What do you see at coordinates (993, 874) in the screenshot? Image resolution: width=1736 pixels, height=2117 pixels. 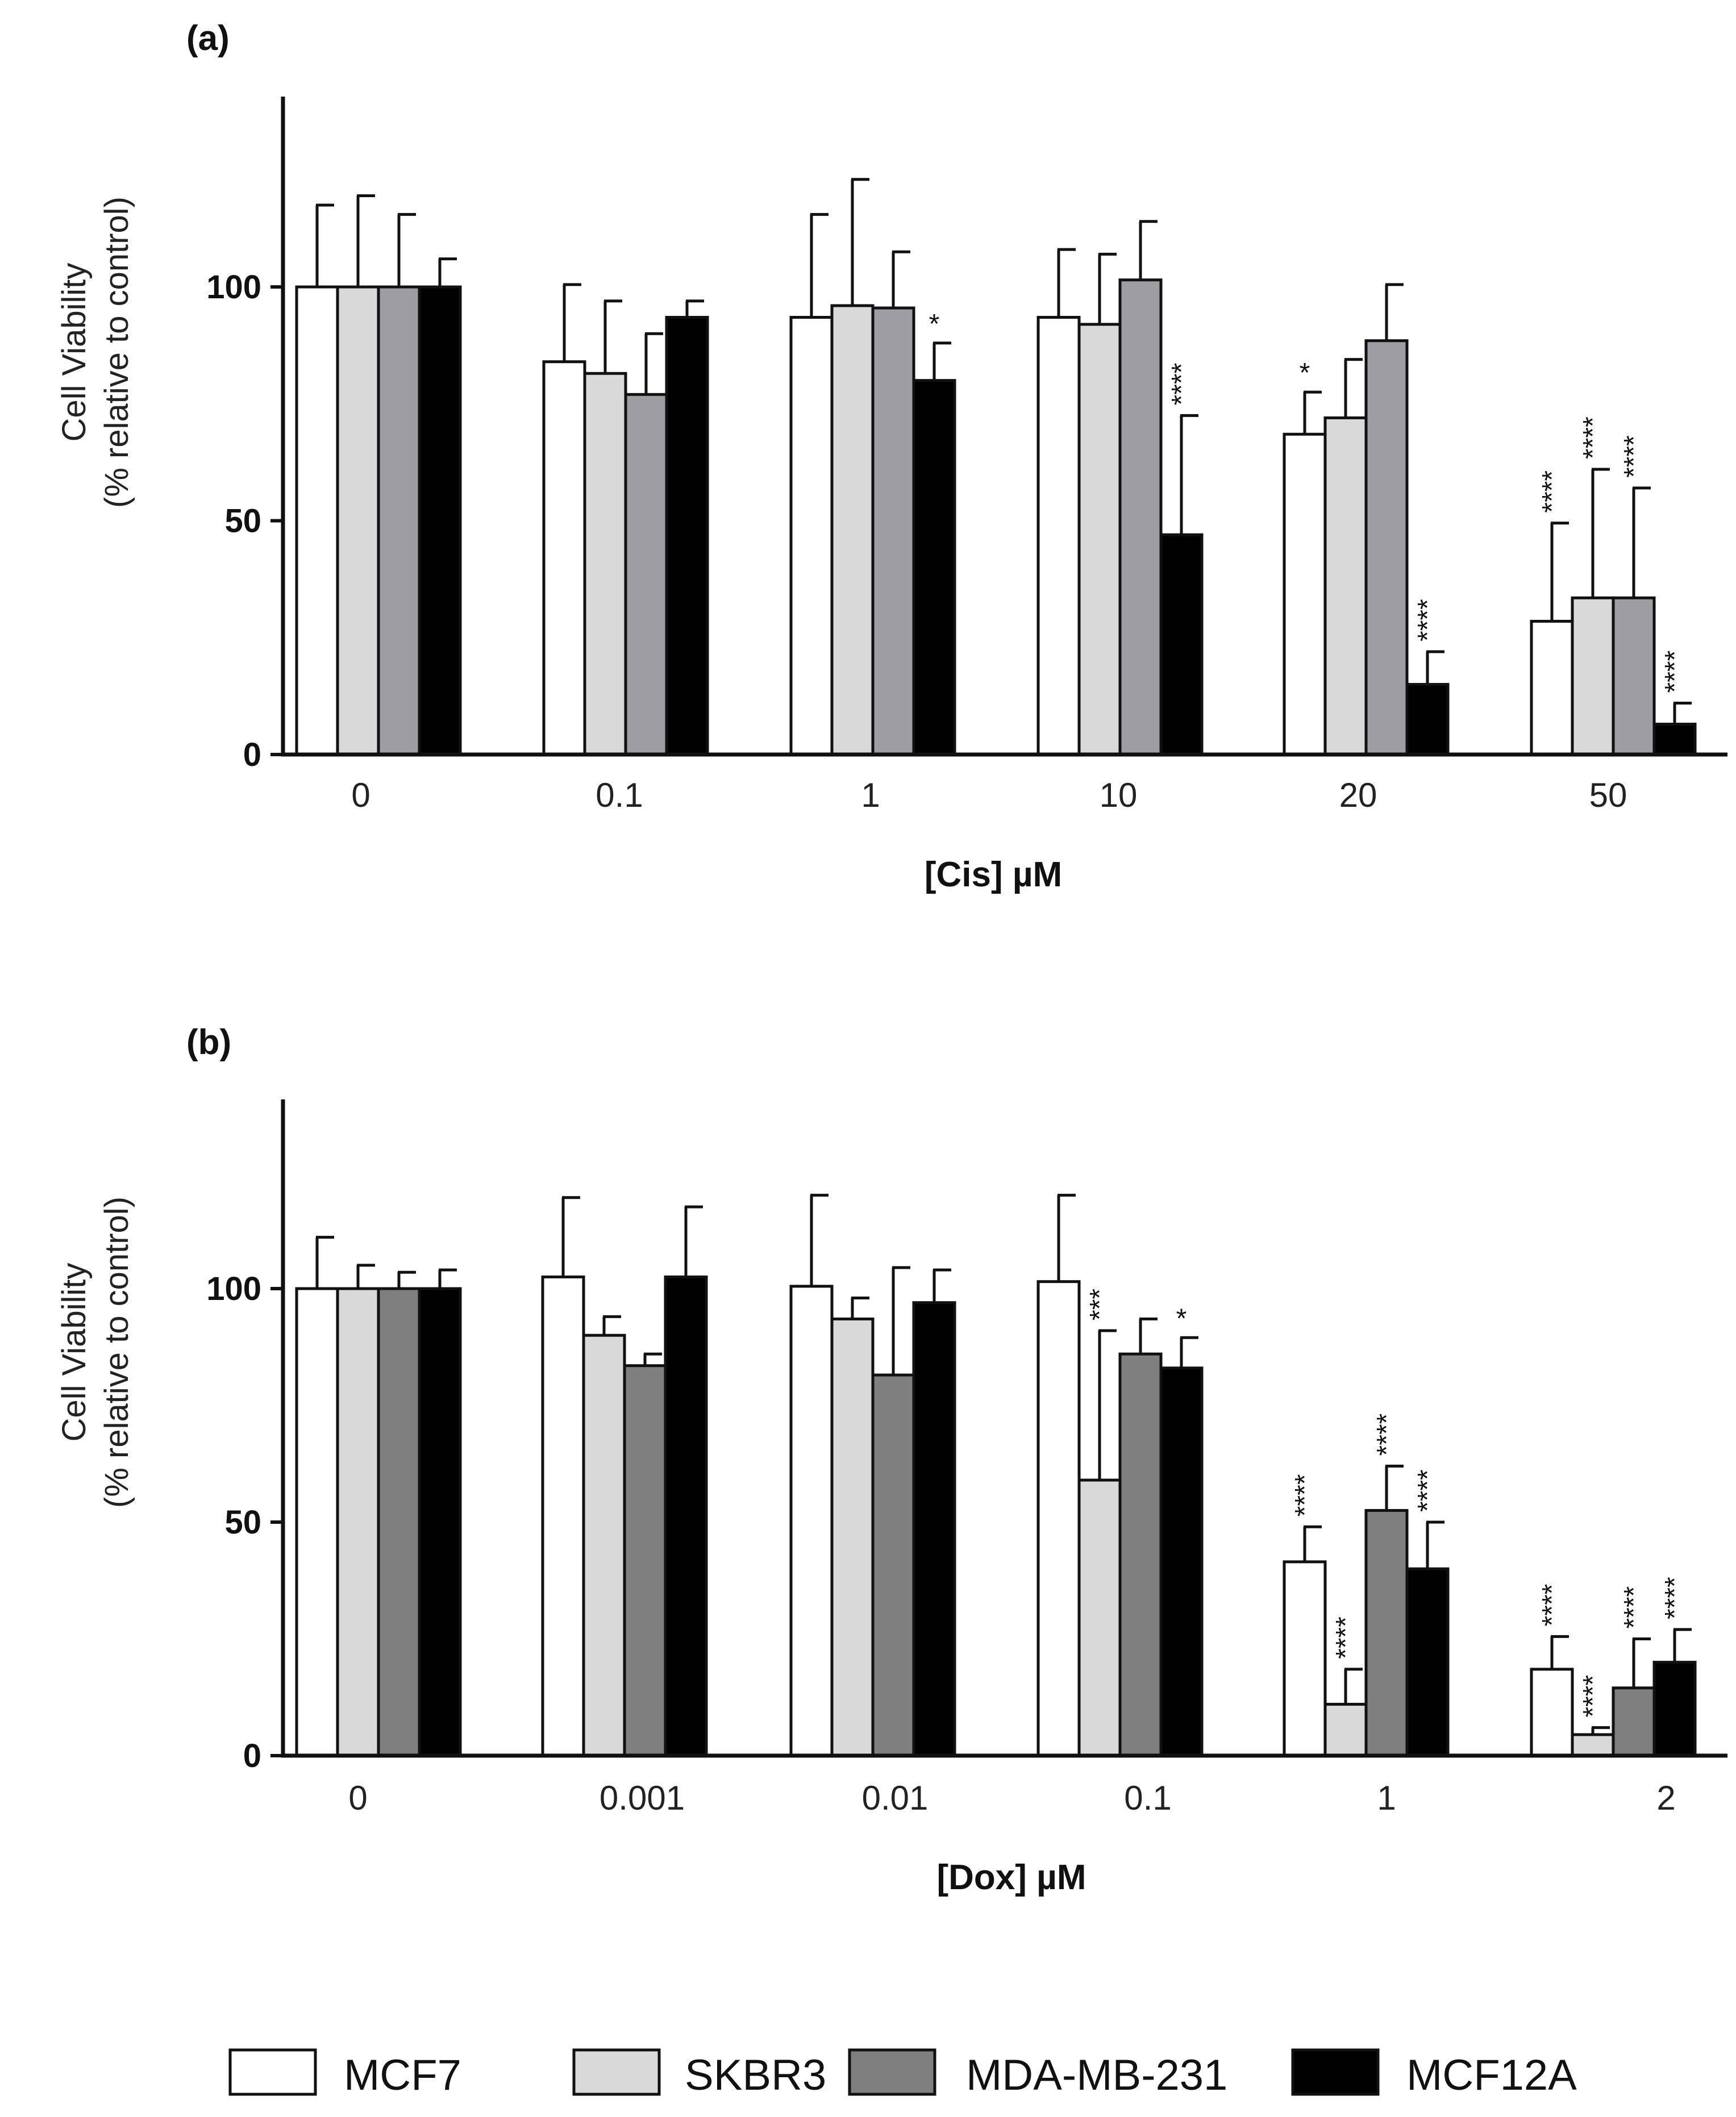 I see `panel-a-xlabel: [Cis] µM` at bounding box center [993, 874].